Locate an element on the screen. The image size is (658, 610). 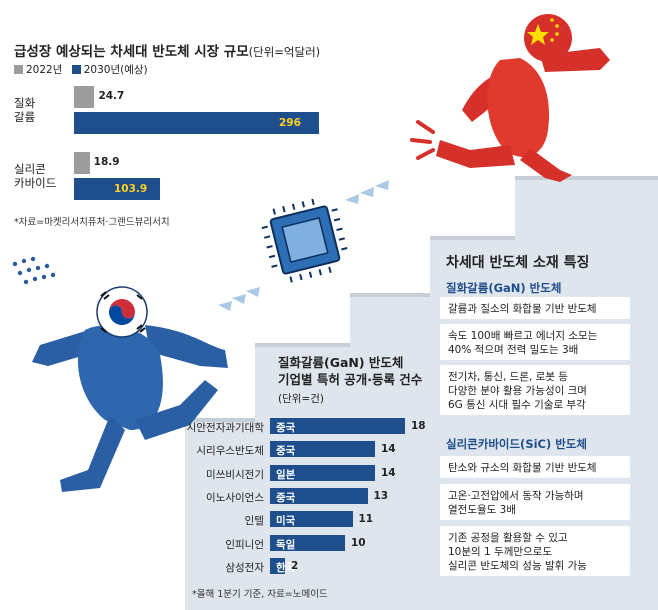
arrow-chevrons is located at coordinates (303, 245).